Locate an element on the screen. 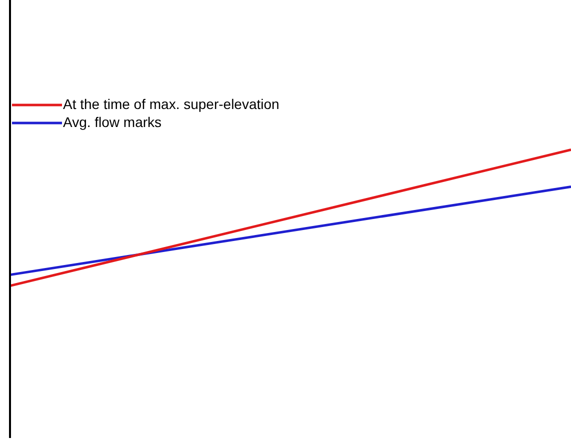  legend-label: Avg. flow marks is located at coordinates (112, 122).